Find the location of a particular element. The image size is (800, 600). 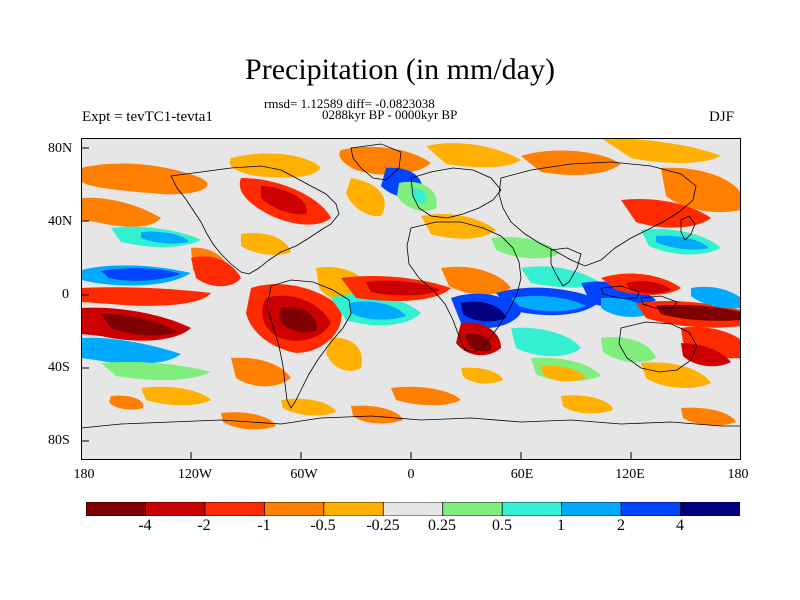

colorbar-label: -4 is located at coordinates (145, 525).